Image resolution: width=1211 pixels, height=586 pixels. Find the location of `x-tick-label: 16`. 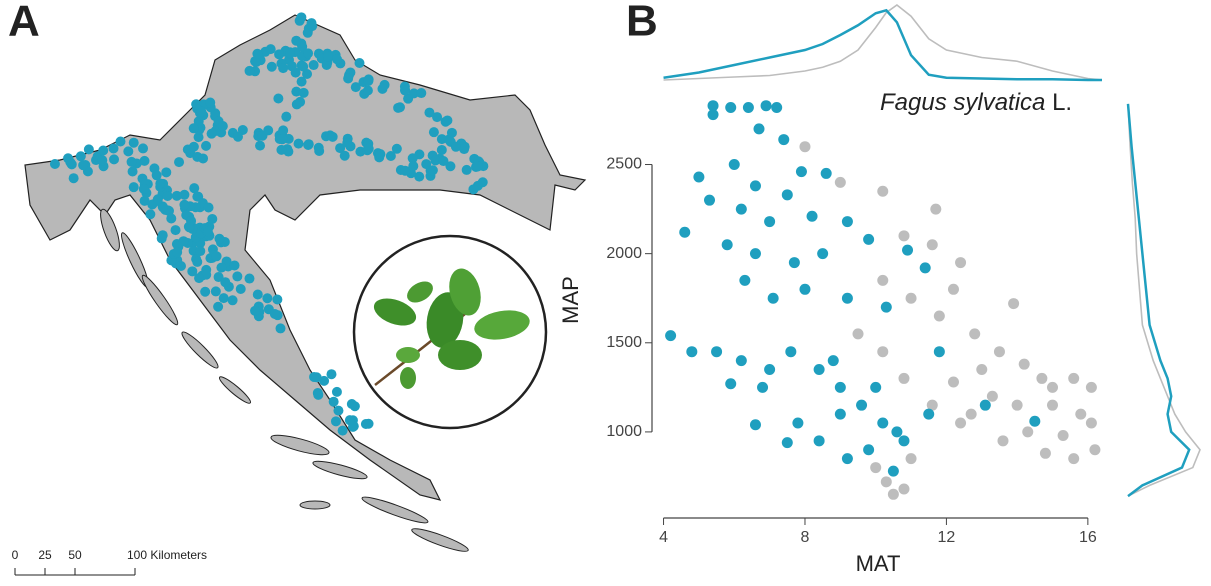

x-tick-label: 16 is located at coordinates (1088, 537).